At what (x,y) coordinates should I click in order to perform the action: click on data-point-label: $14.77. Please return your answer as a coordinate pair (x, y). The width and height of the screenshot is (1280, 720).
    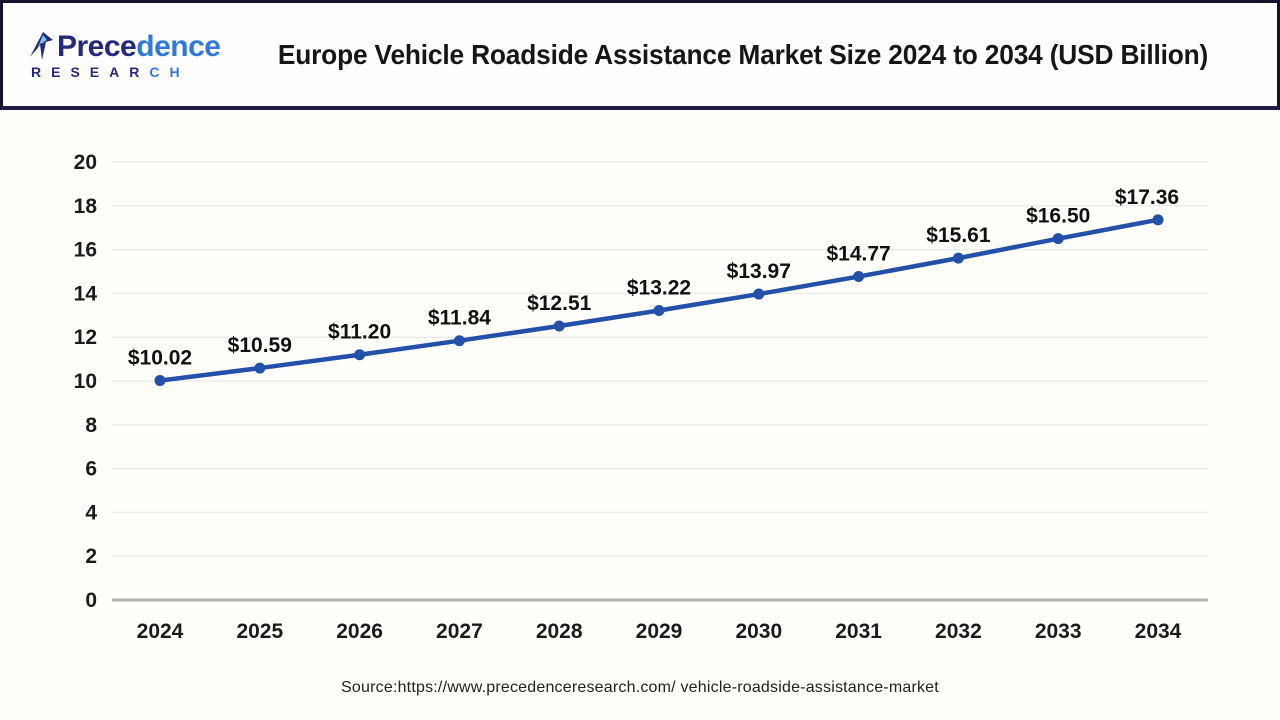
    Looking at the image, I should click on (858, 254).